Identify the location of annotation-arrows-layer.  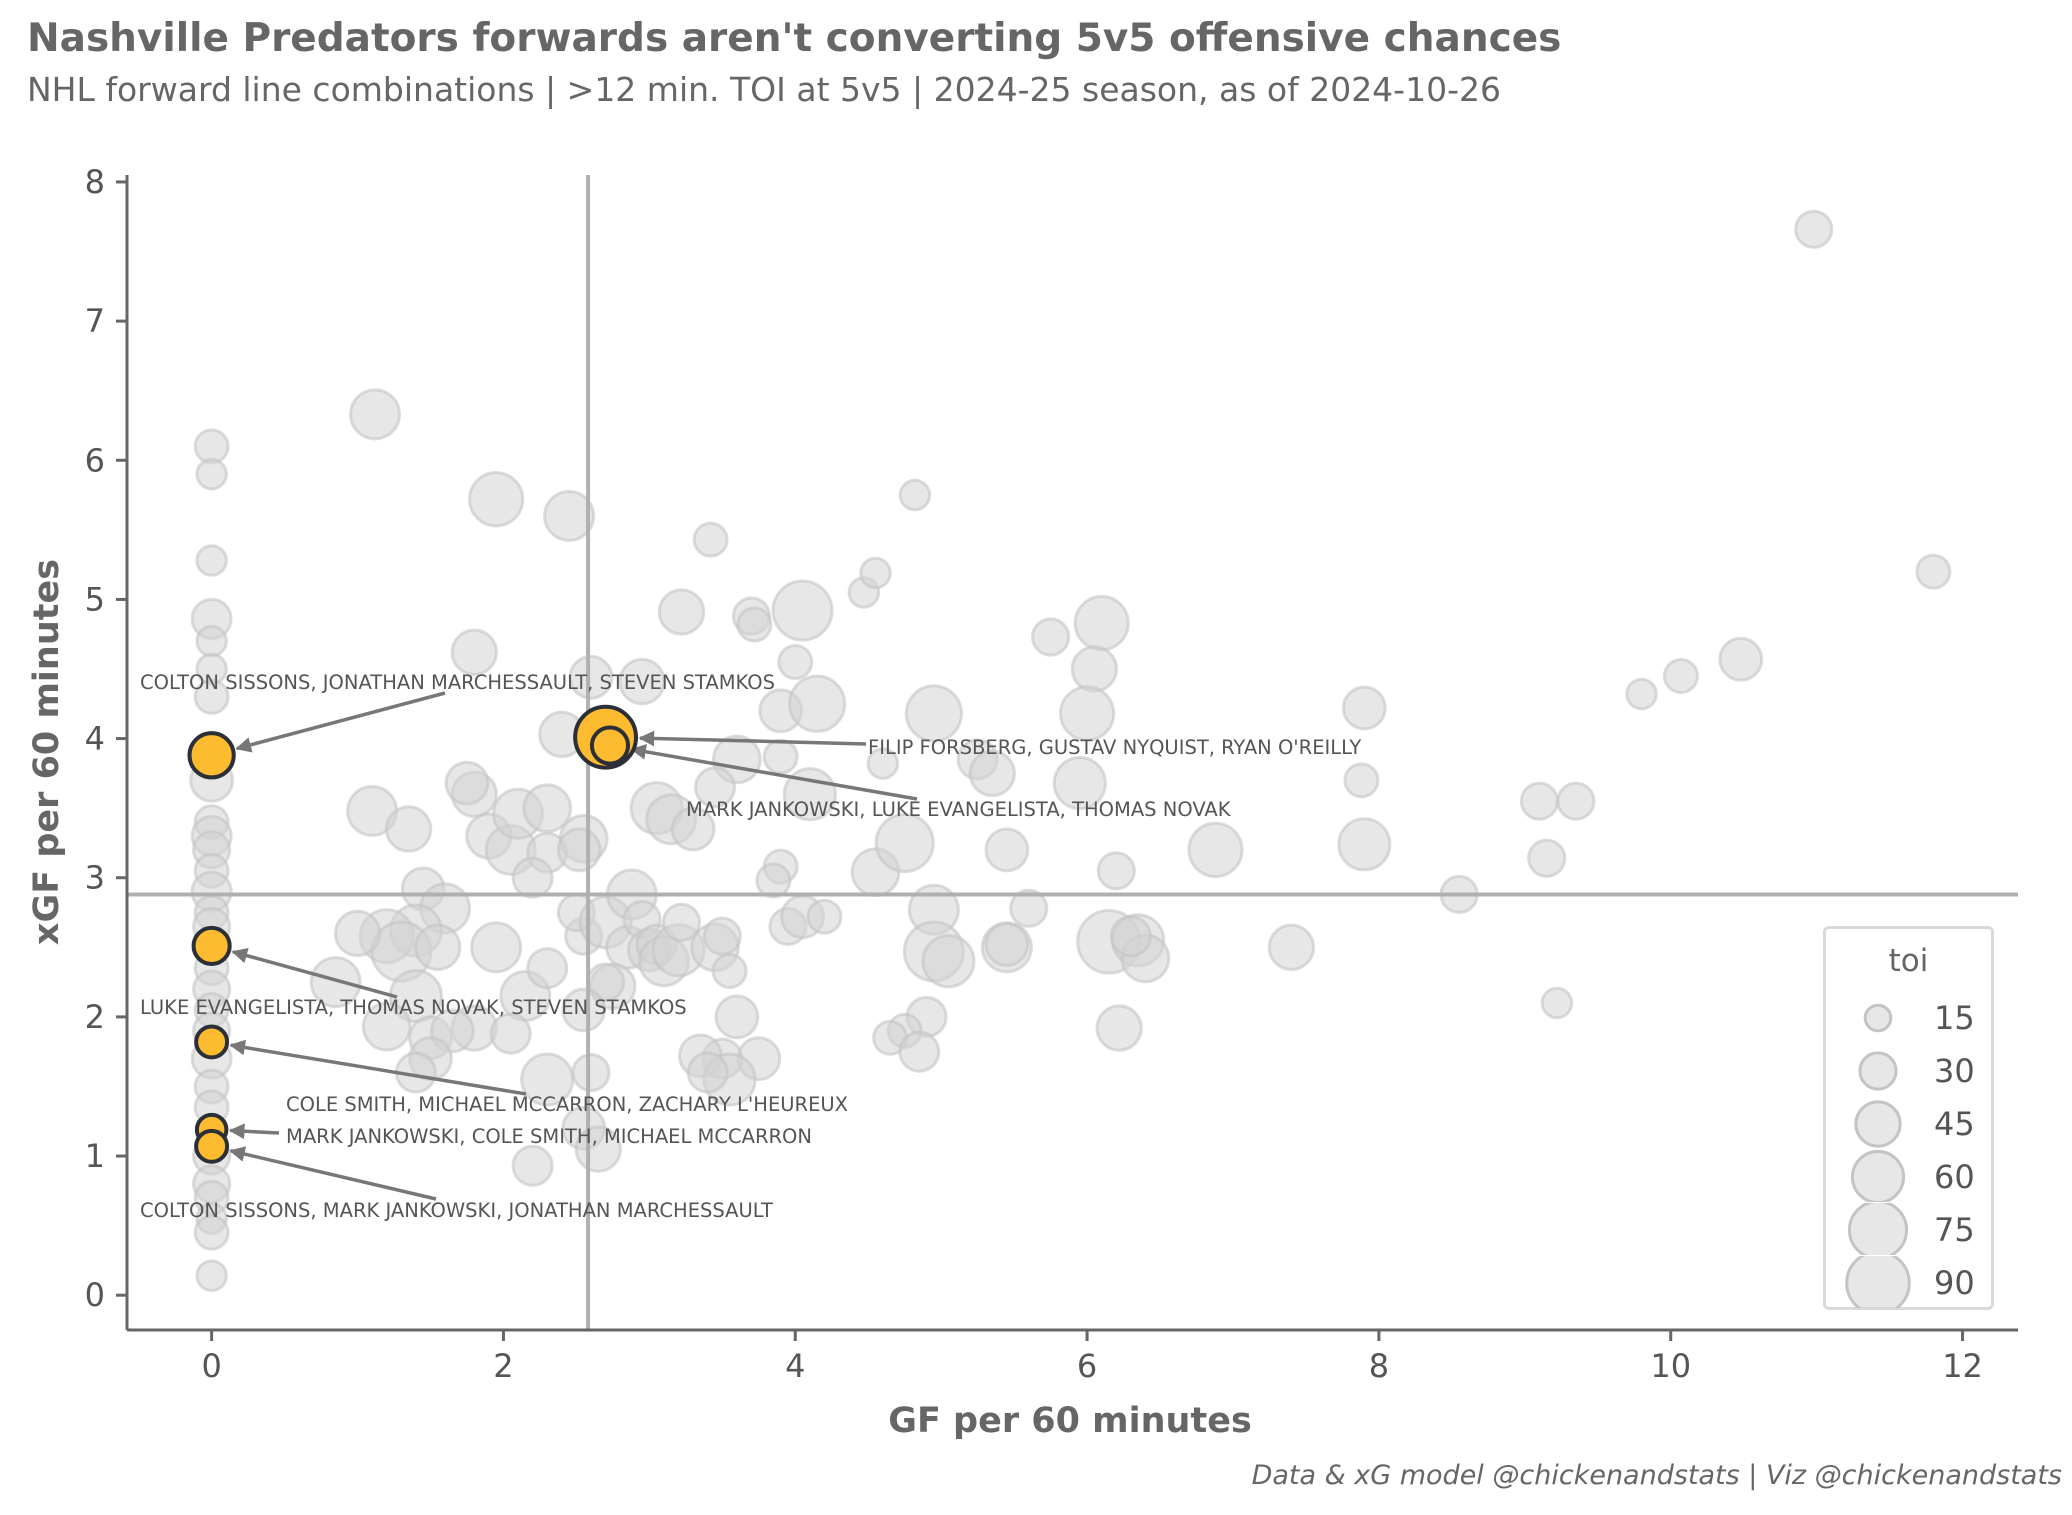
(573, 946).